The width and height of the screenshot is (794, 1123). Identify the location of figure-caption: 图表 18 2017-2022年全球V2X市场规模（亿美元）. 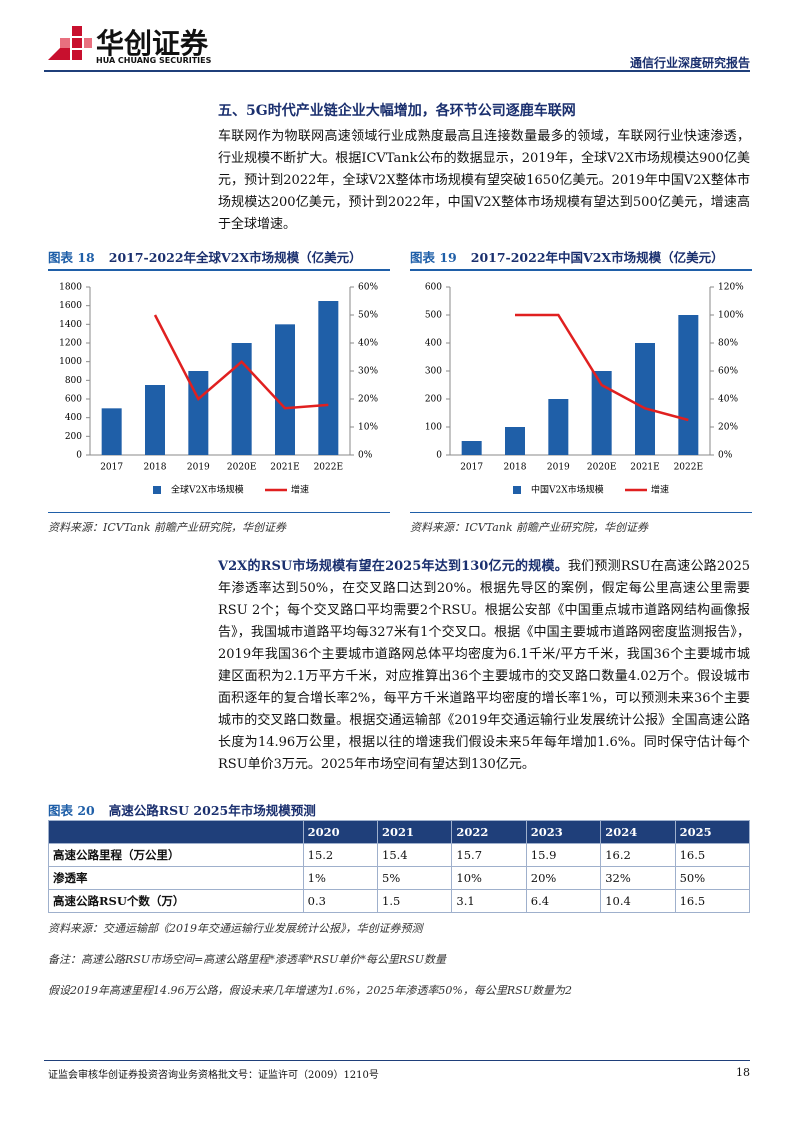
(219, 259).